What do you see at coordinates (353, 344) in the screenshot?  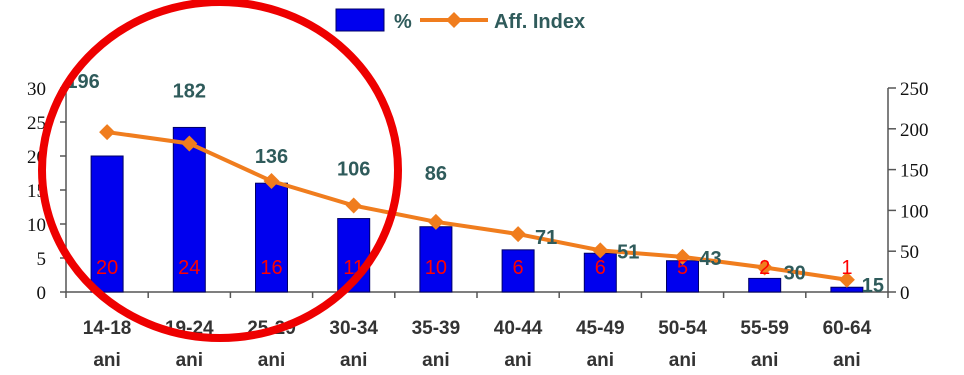 I see `x-tick-label: 30-34 ani` at bounding box center [353, 344].